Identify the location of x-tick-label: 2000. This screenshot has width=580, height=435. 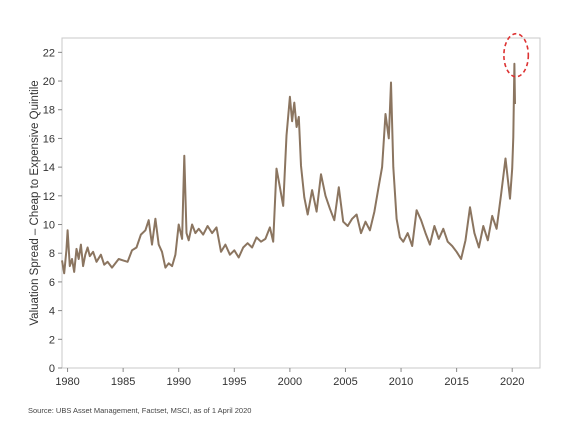
(290, 382).